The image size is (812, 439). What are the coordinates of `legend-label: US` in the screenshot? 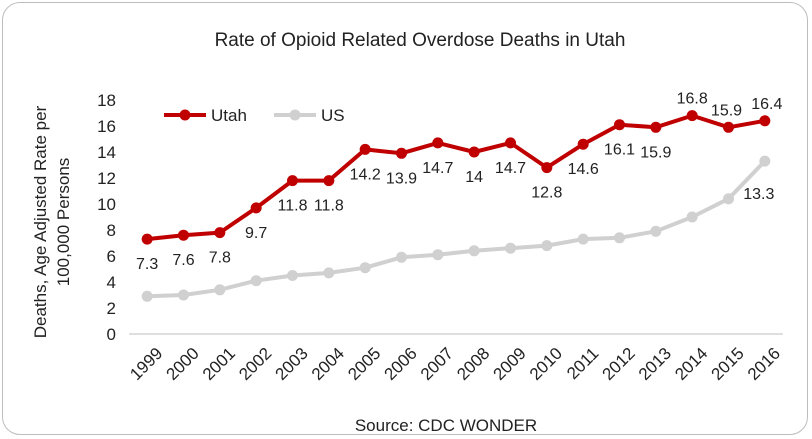 It's located at (333, 115).